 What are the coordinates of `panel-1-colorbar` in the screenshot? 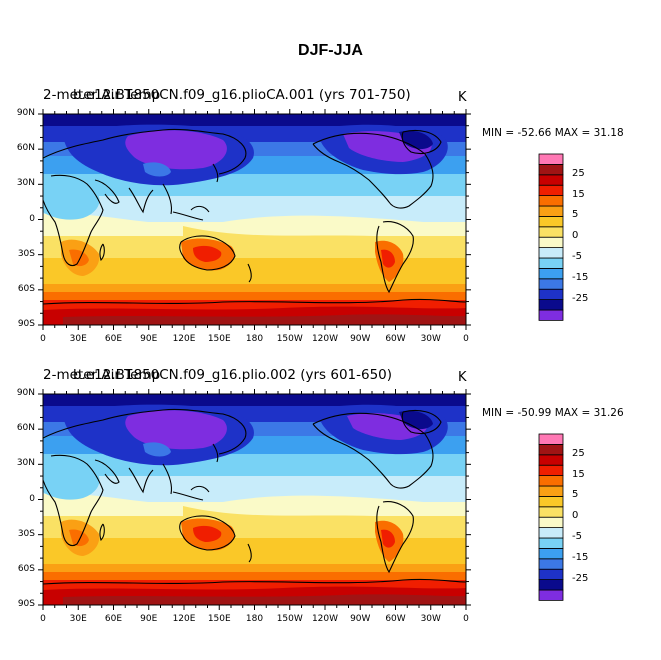 It's located at (551, 237).